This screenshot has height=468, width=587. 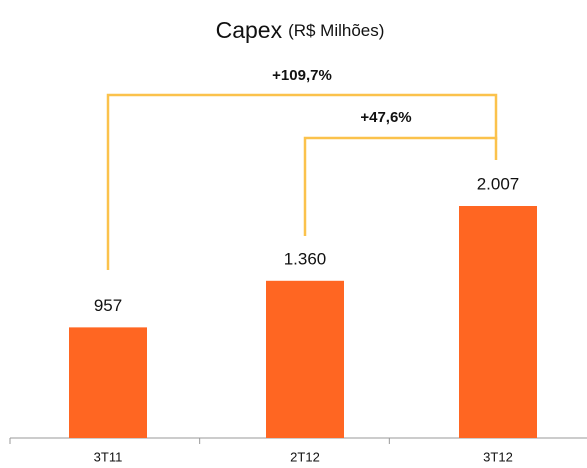 What do you see at coordinates (249, 30) in the screenshot?
I see `chart-title: Capex` at bounding box center [249, 30].